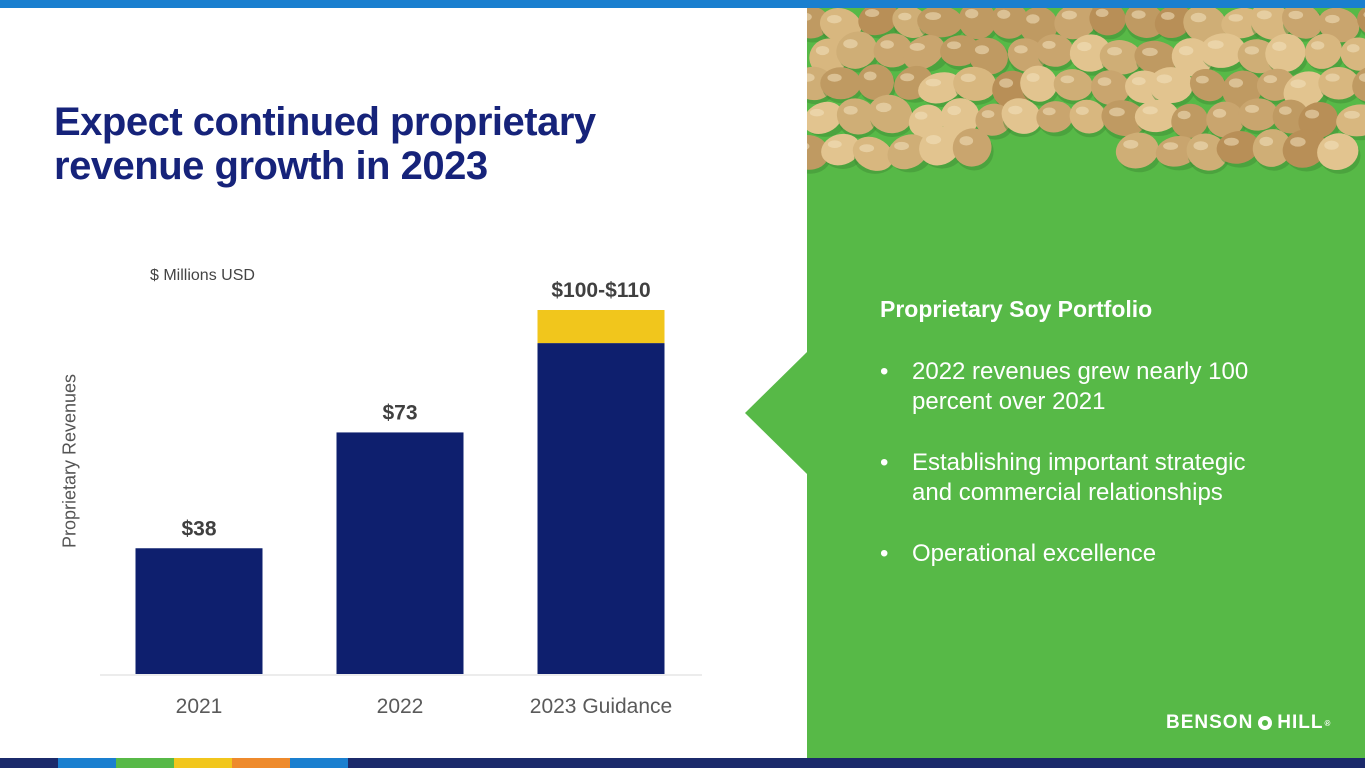 This screenshot has width=1365, height=768. Describe the element at coordinates (1300, 722) in the screenshot. I see `logo-text-2: HILL` at that location.